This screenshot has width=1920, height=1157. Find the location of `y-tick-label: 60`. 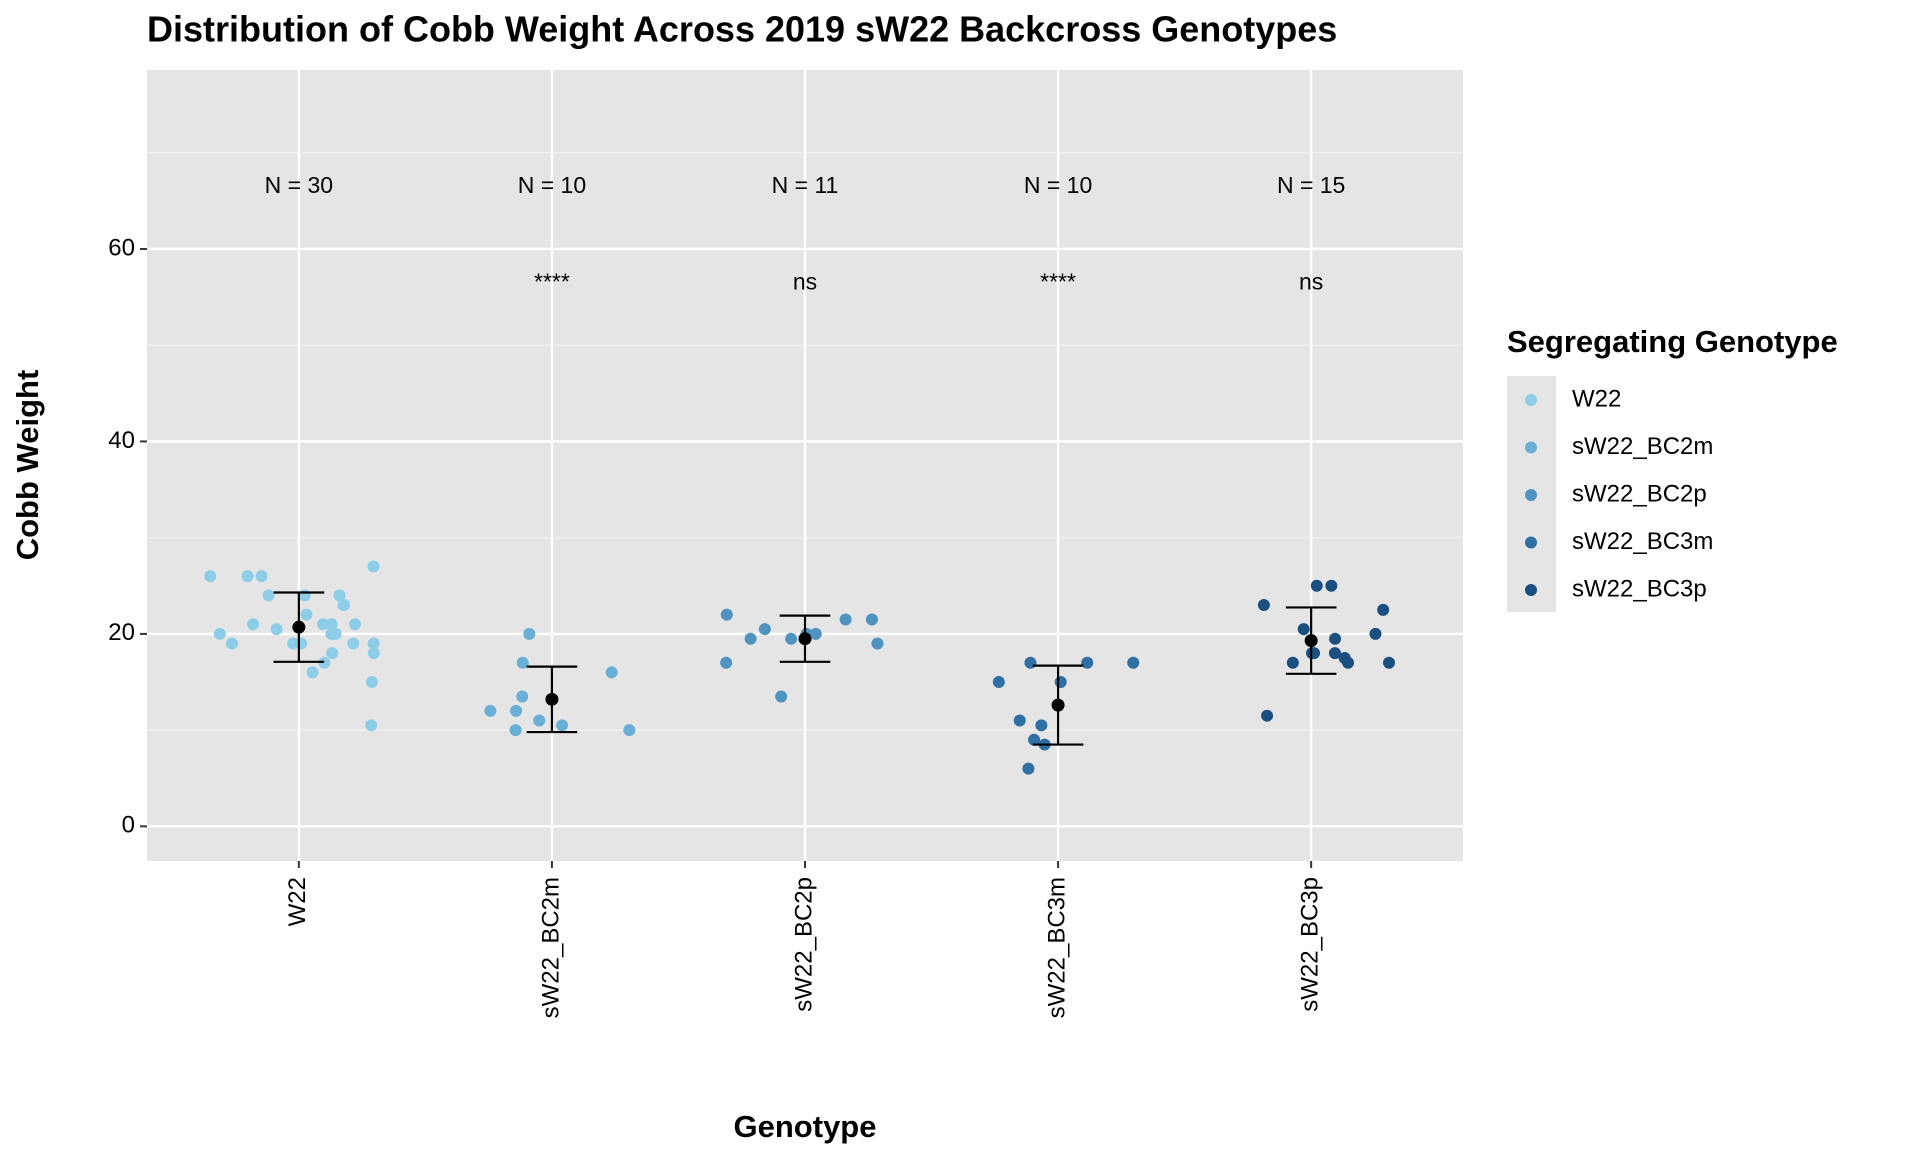

y-tick-label: 60 is located at coordinates (121, 247).